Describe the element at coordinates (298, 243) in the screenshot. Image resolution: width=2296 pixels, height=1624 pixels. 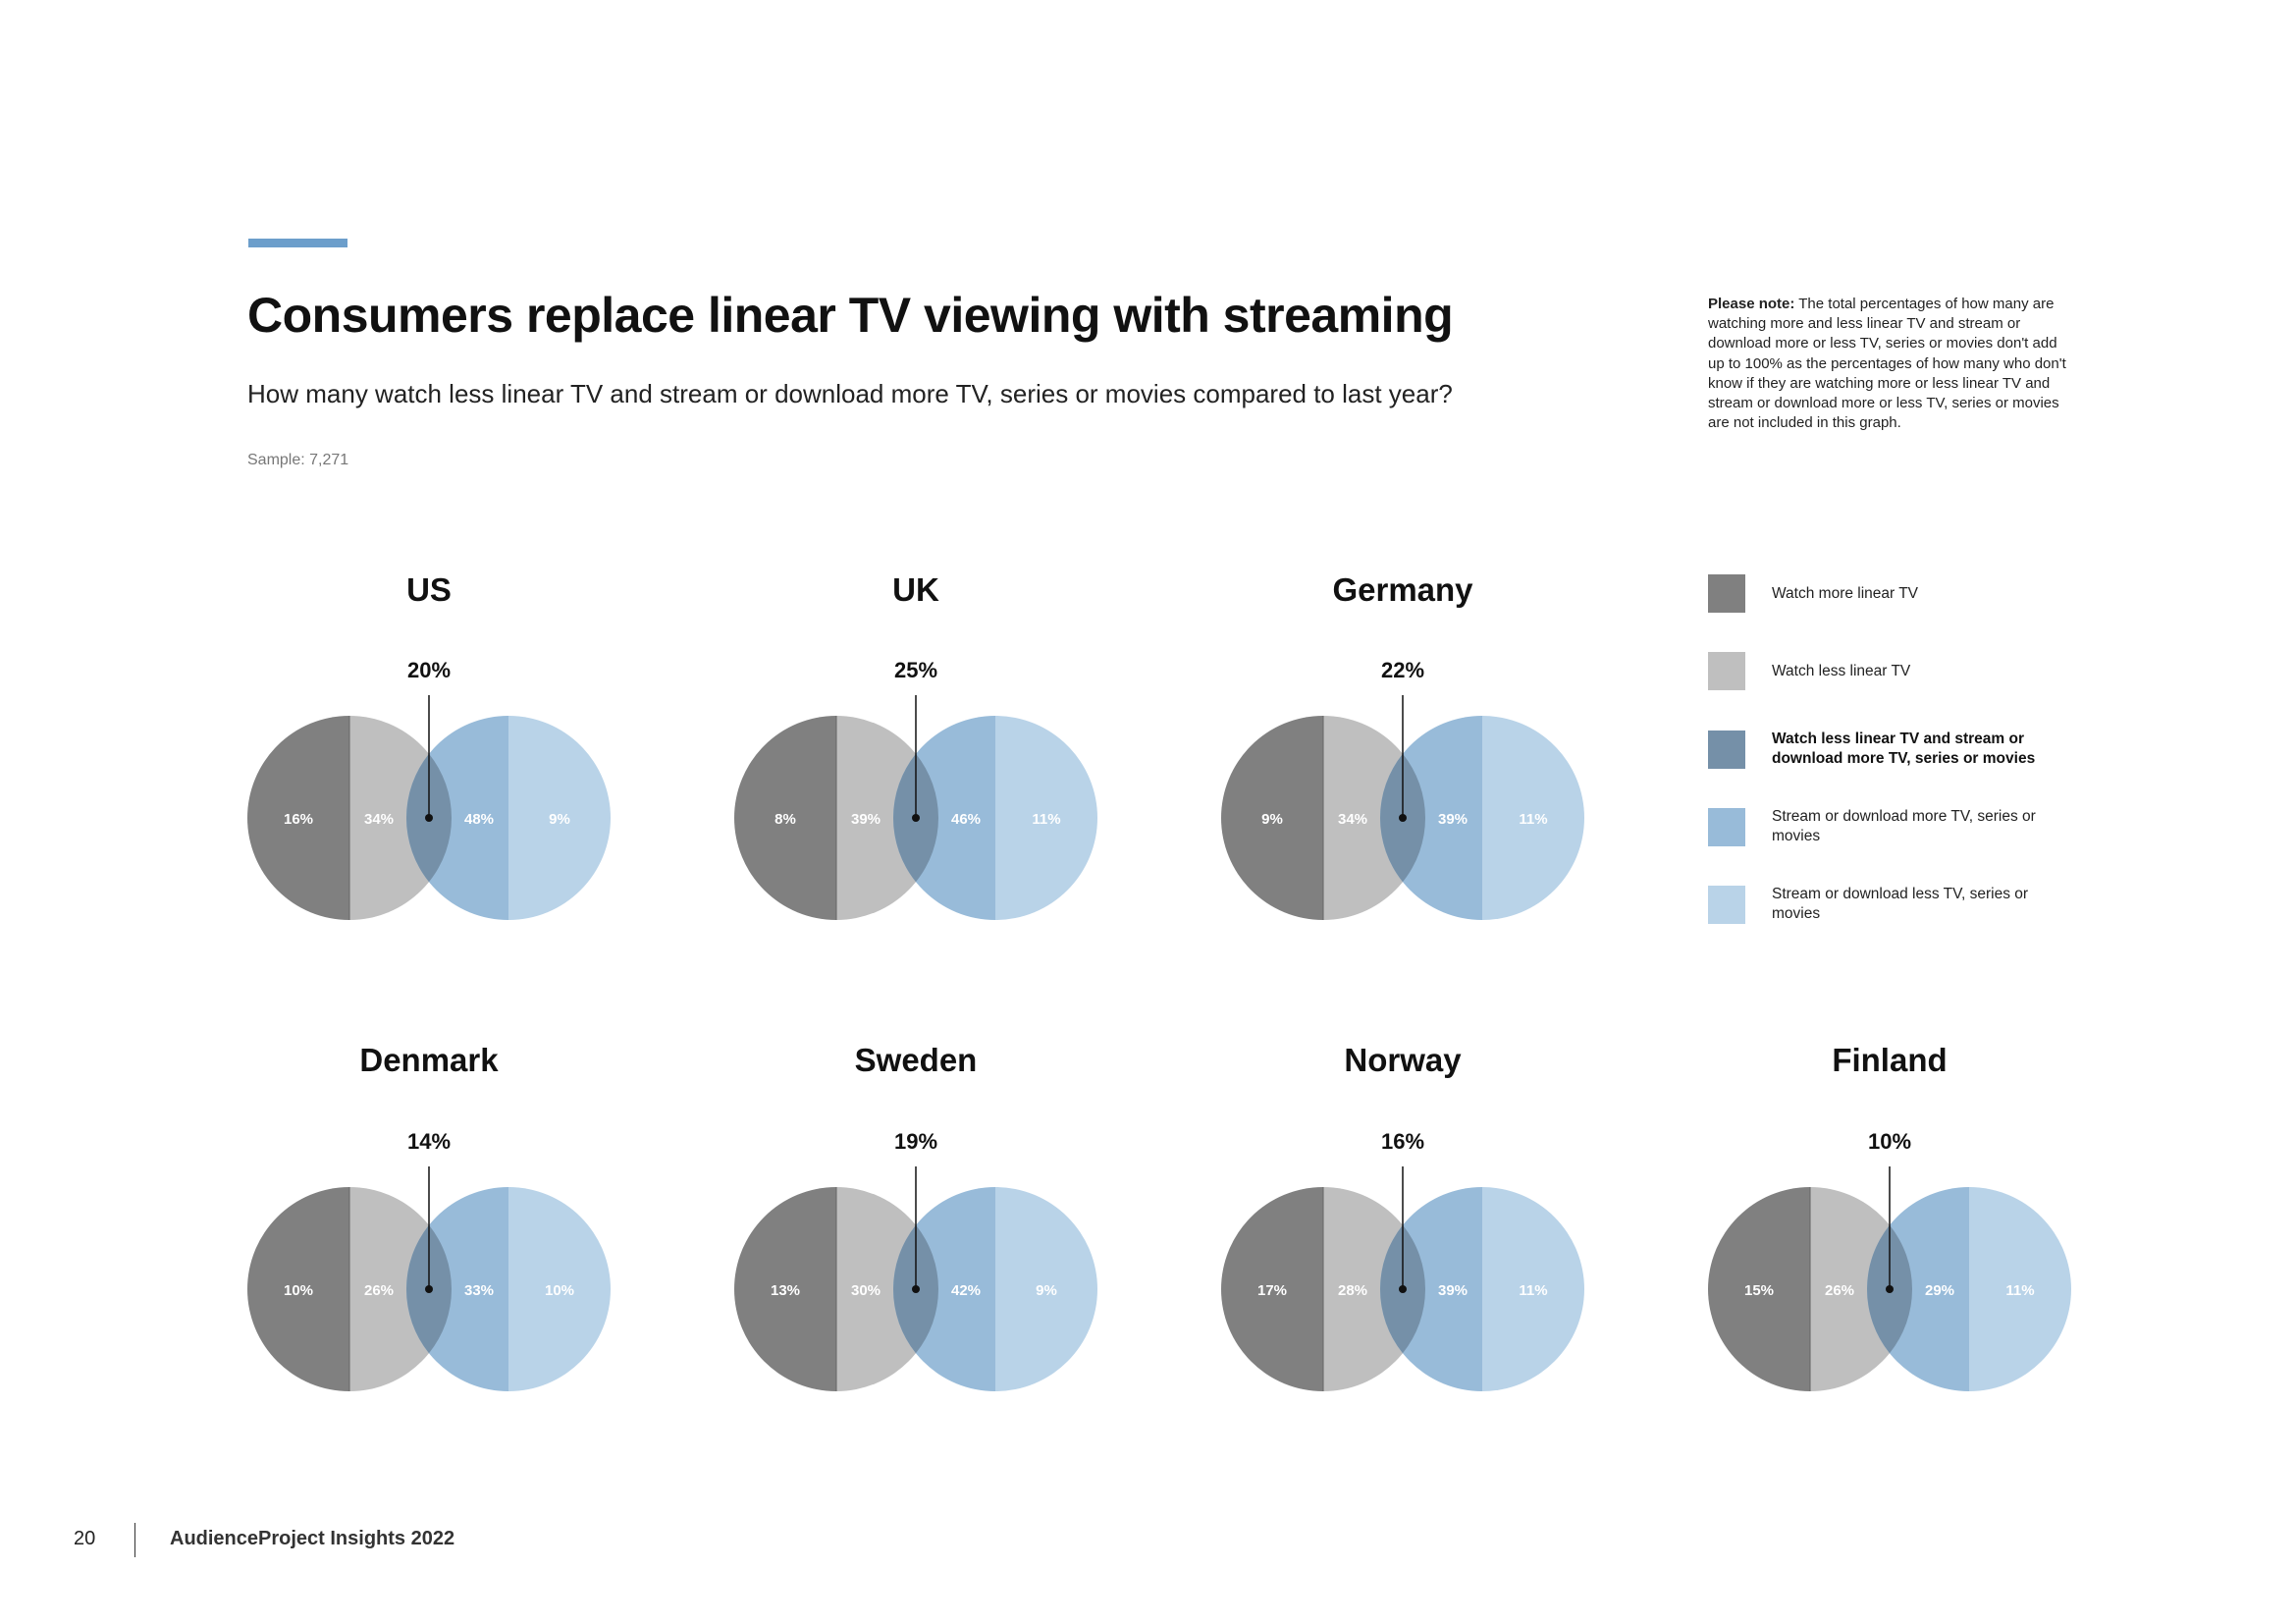
I see `accent-bar` at that location.